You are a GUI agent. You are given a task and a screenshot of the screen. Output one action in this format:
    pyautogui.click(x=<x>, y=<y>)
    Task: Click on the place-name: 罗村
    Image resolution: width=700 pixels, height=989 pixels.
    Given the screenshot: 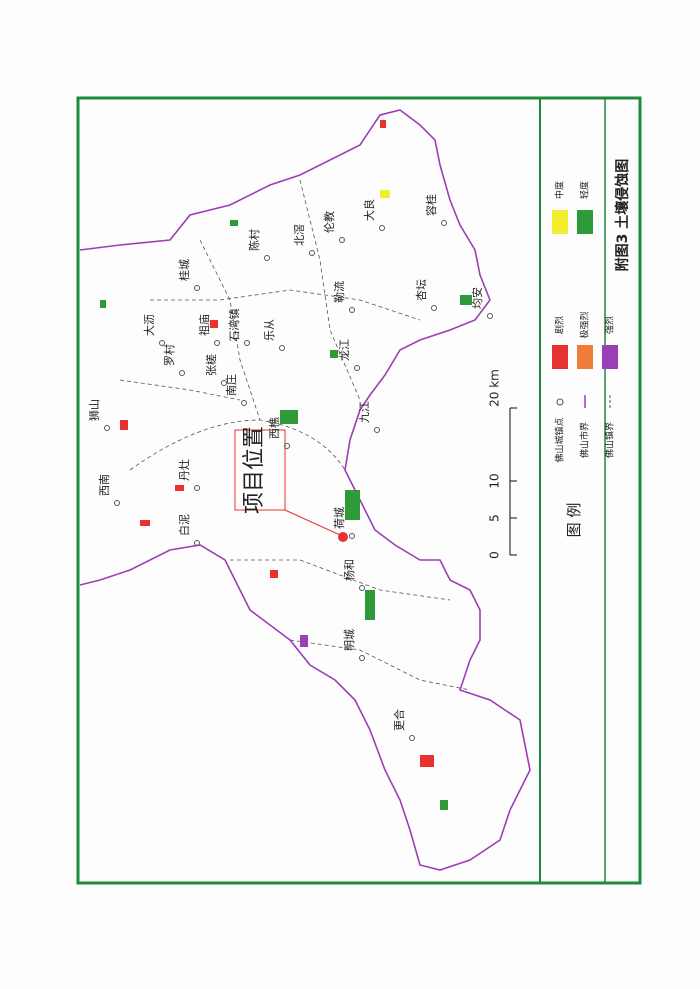 What is the action you would take?
    pyautogui.click(x=169, y=355)
    